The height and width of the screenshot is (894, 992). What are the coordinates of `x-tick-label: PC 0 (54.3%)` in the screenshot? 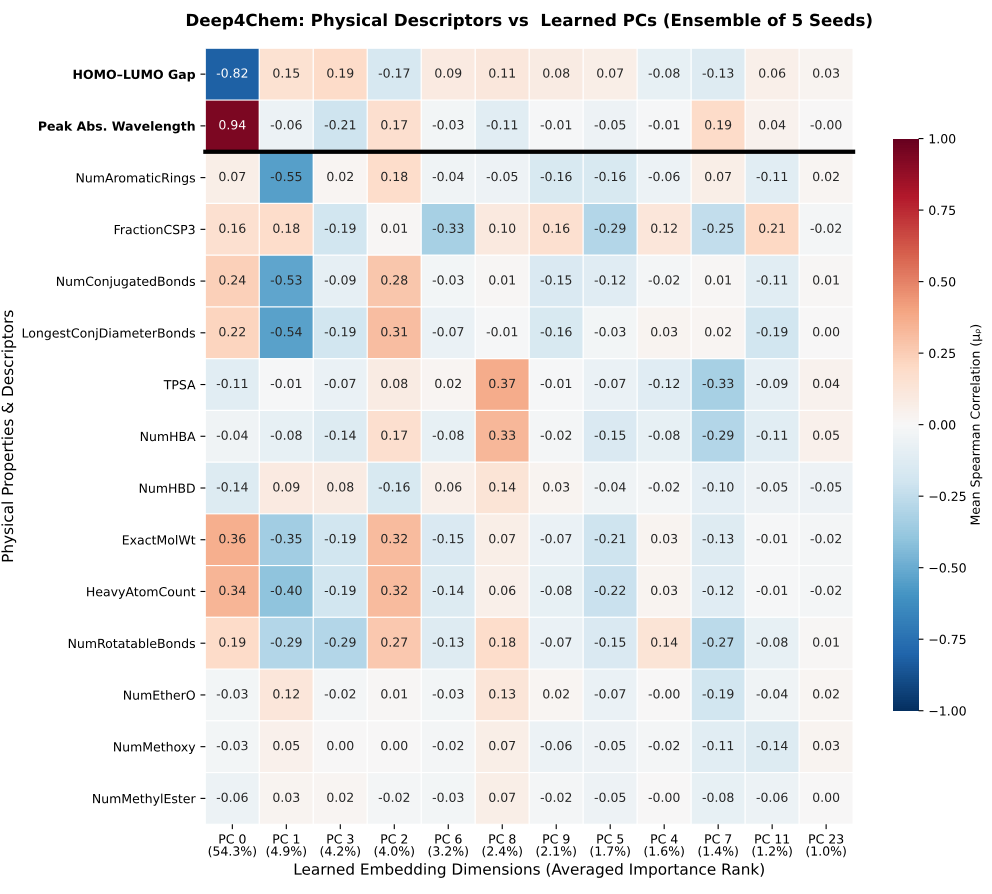 It's located at (232, 846).